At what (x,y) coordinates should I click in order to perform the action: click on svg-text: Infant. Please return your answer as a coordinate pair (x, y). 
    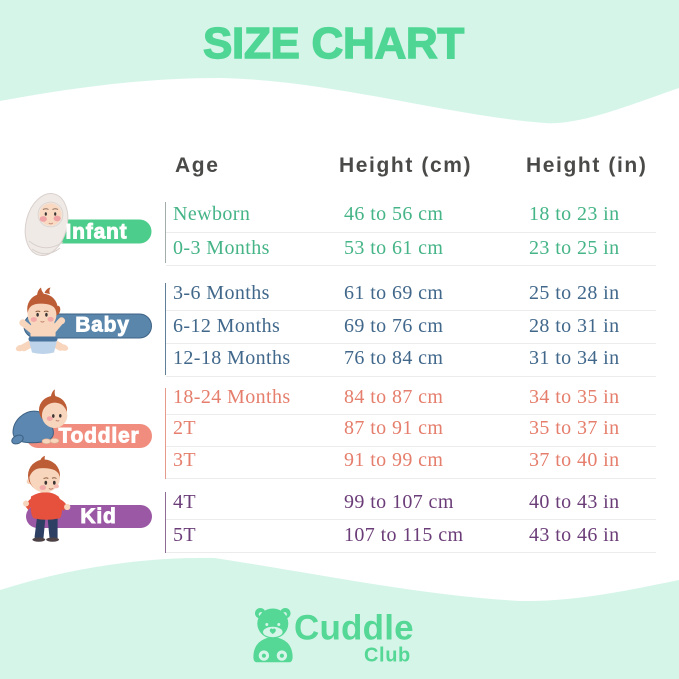
    Looking at the image, I should click on (97, 232).